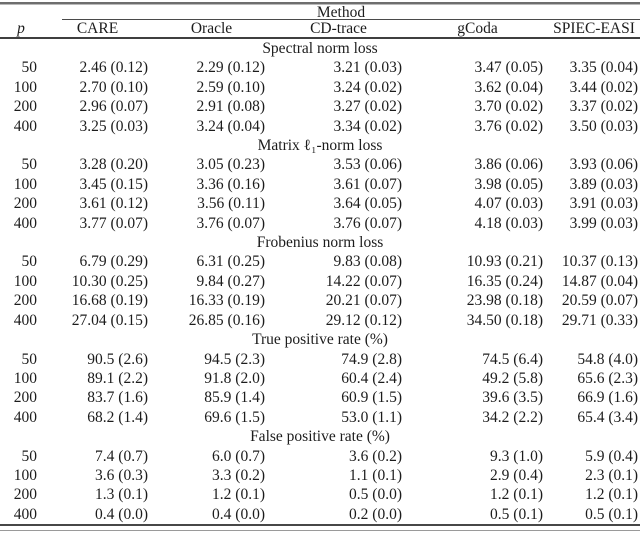  What do you see at coordinates (604, 68) in the screenshot?
I see `value-cell: 3.35 (0.04)` at bounding box center [604, 68].